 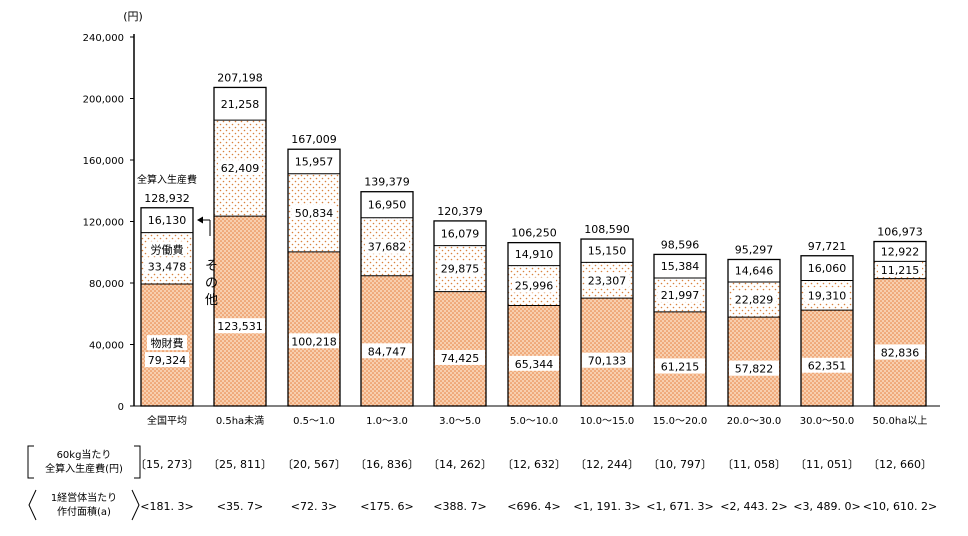 What do you see at coordinates (167, 249) in the screenshot?
I see `series-name-labor-bg` at bounding box center [167, 249].